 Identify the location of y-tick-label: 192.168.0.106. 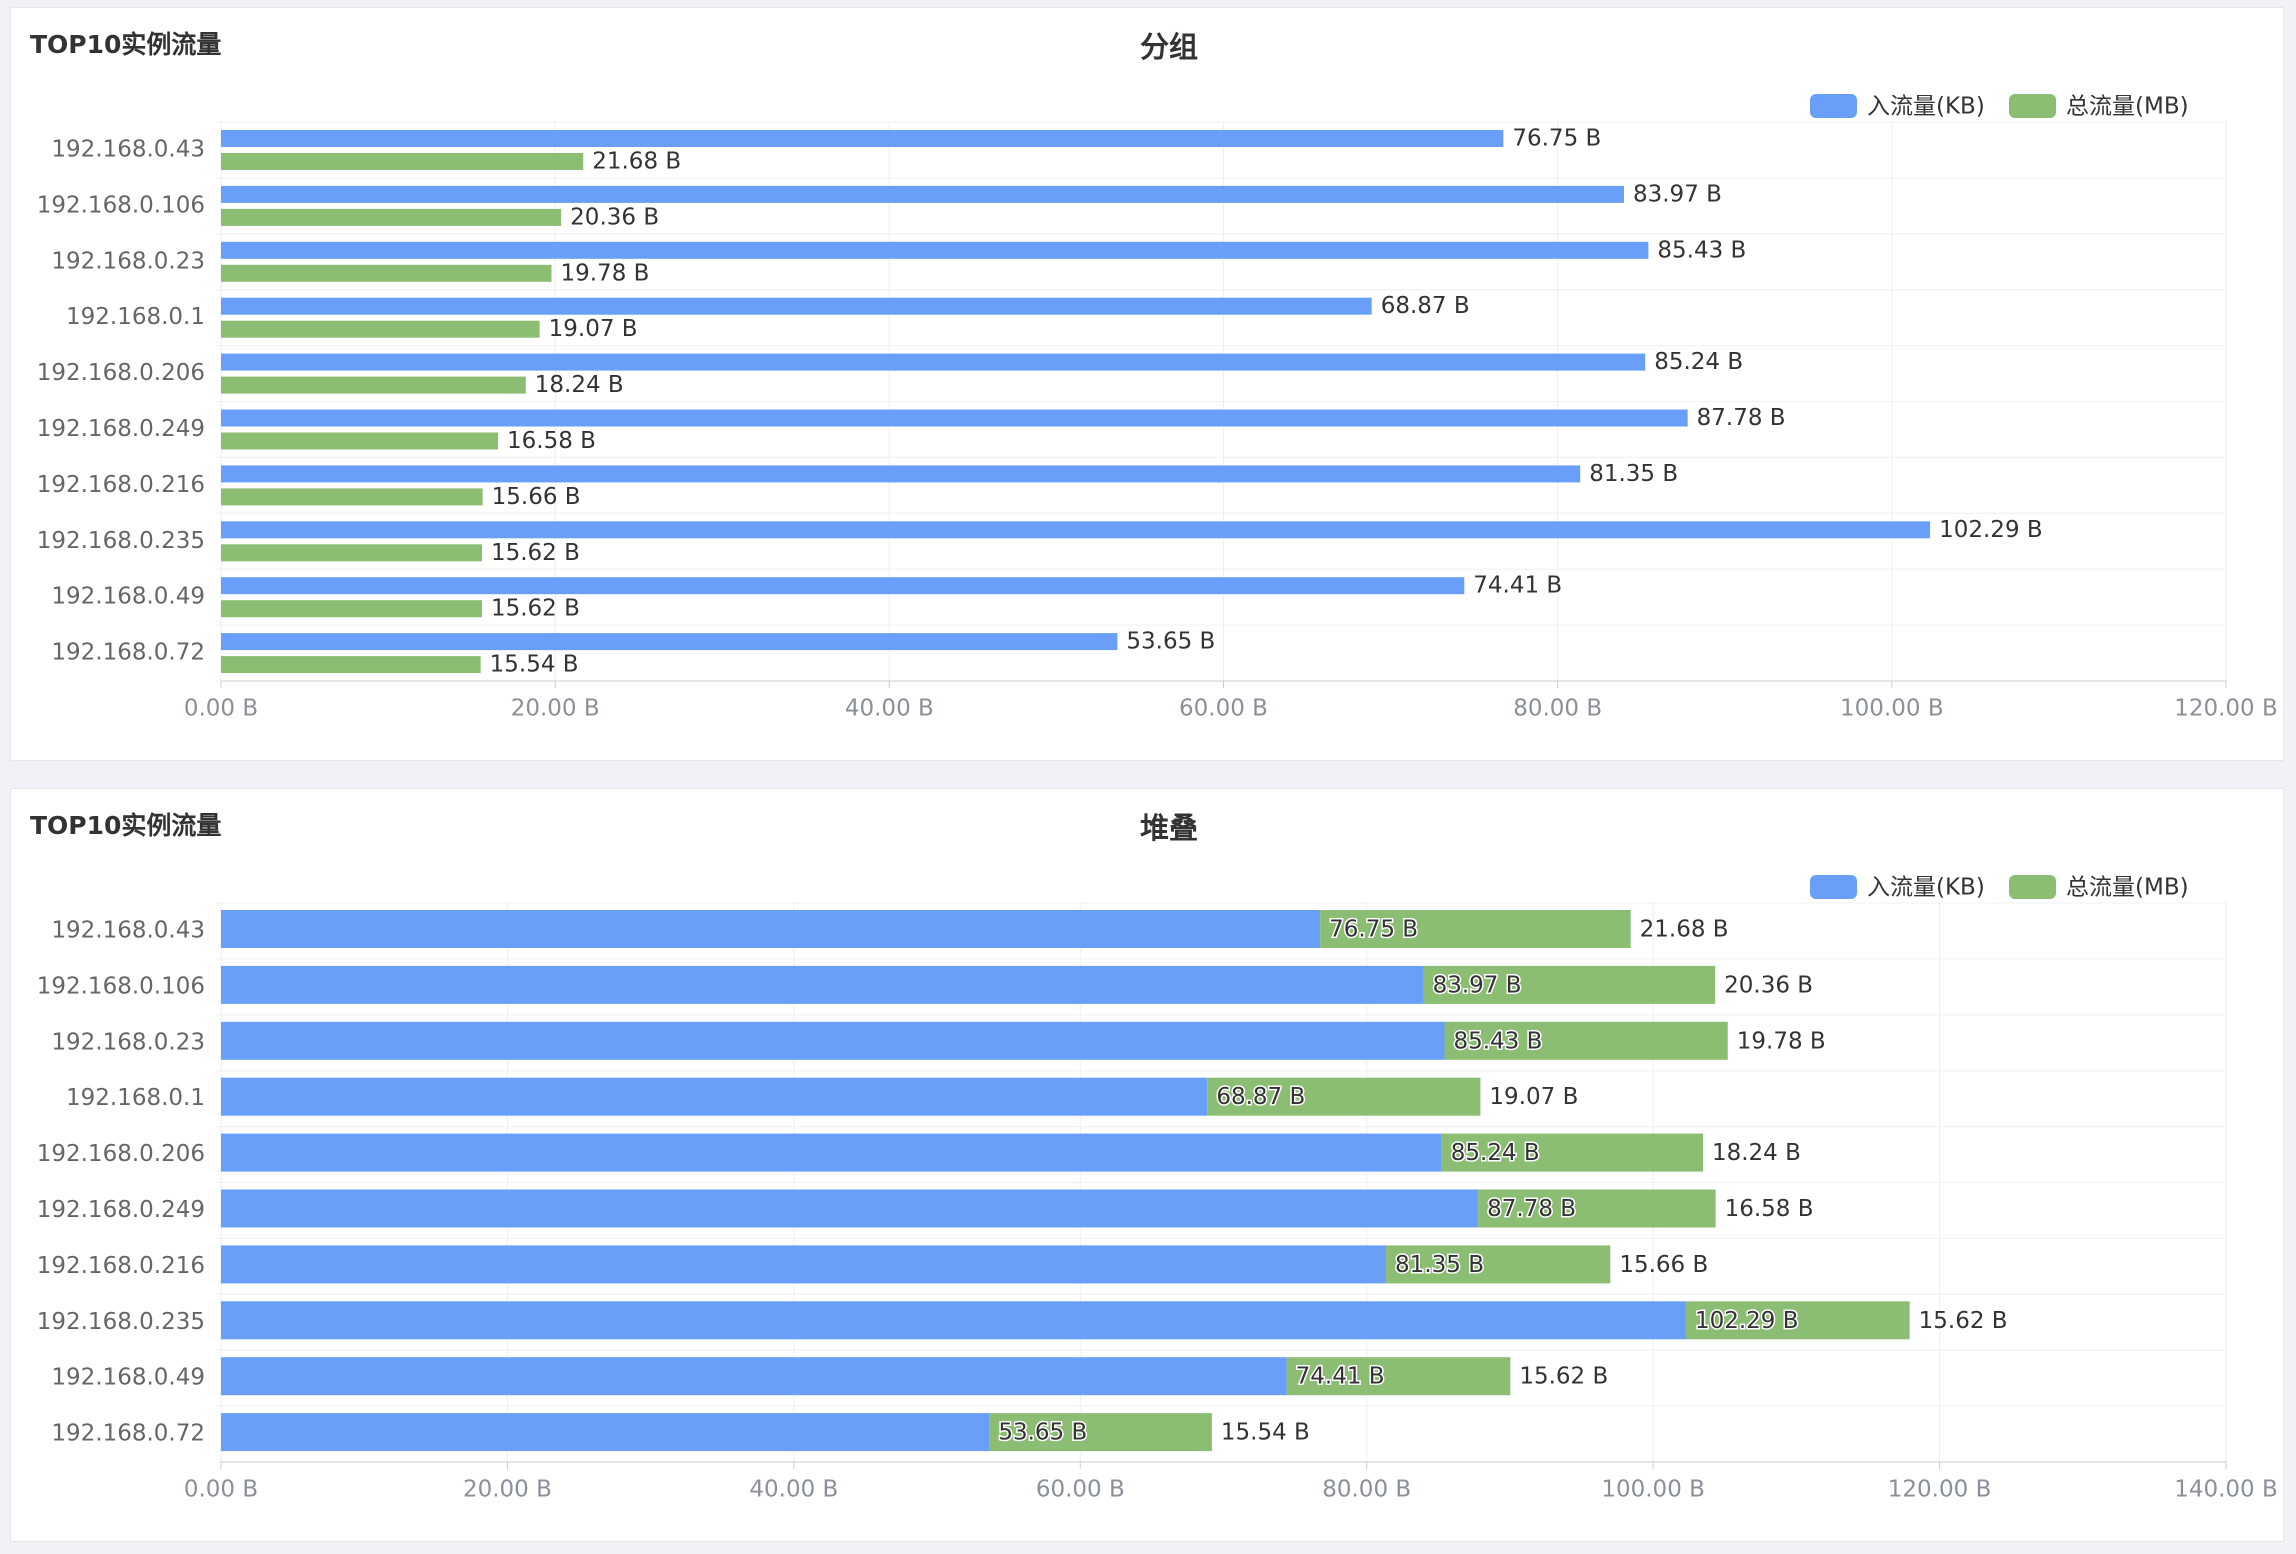
(121, 986).